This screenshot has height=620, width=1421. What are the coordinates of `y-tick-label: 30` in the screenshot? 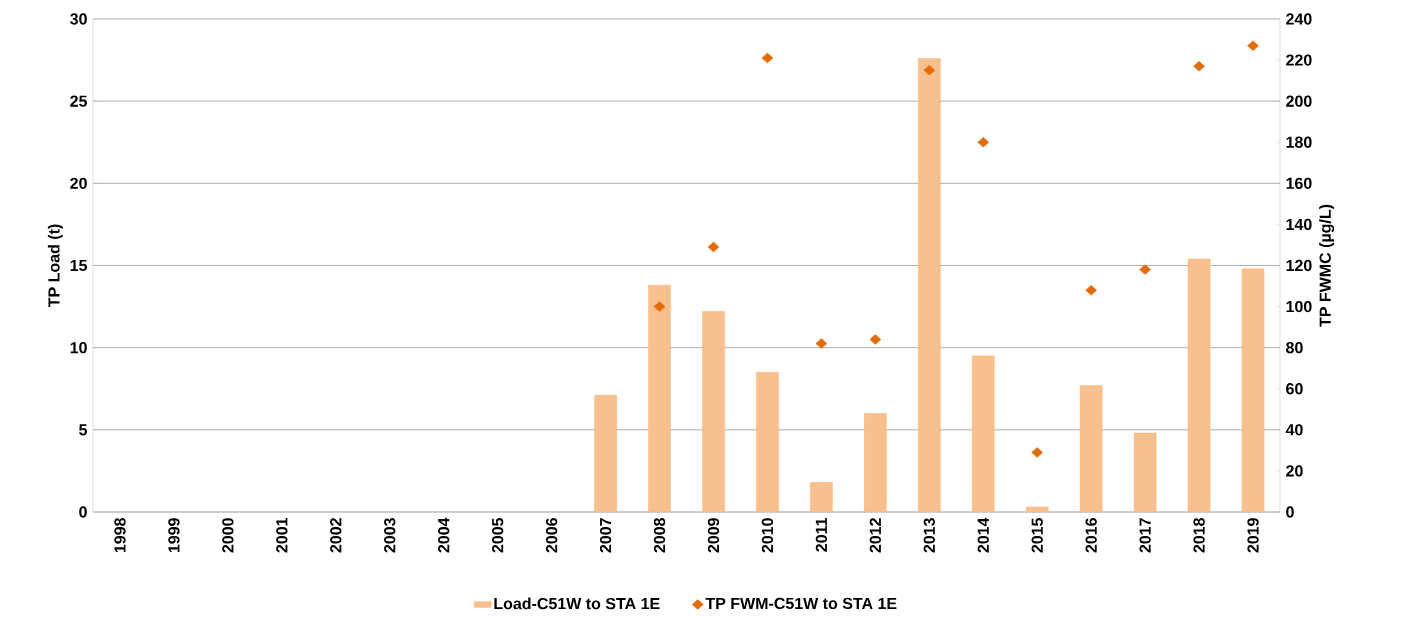 It's located at (78, 19).